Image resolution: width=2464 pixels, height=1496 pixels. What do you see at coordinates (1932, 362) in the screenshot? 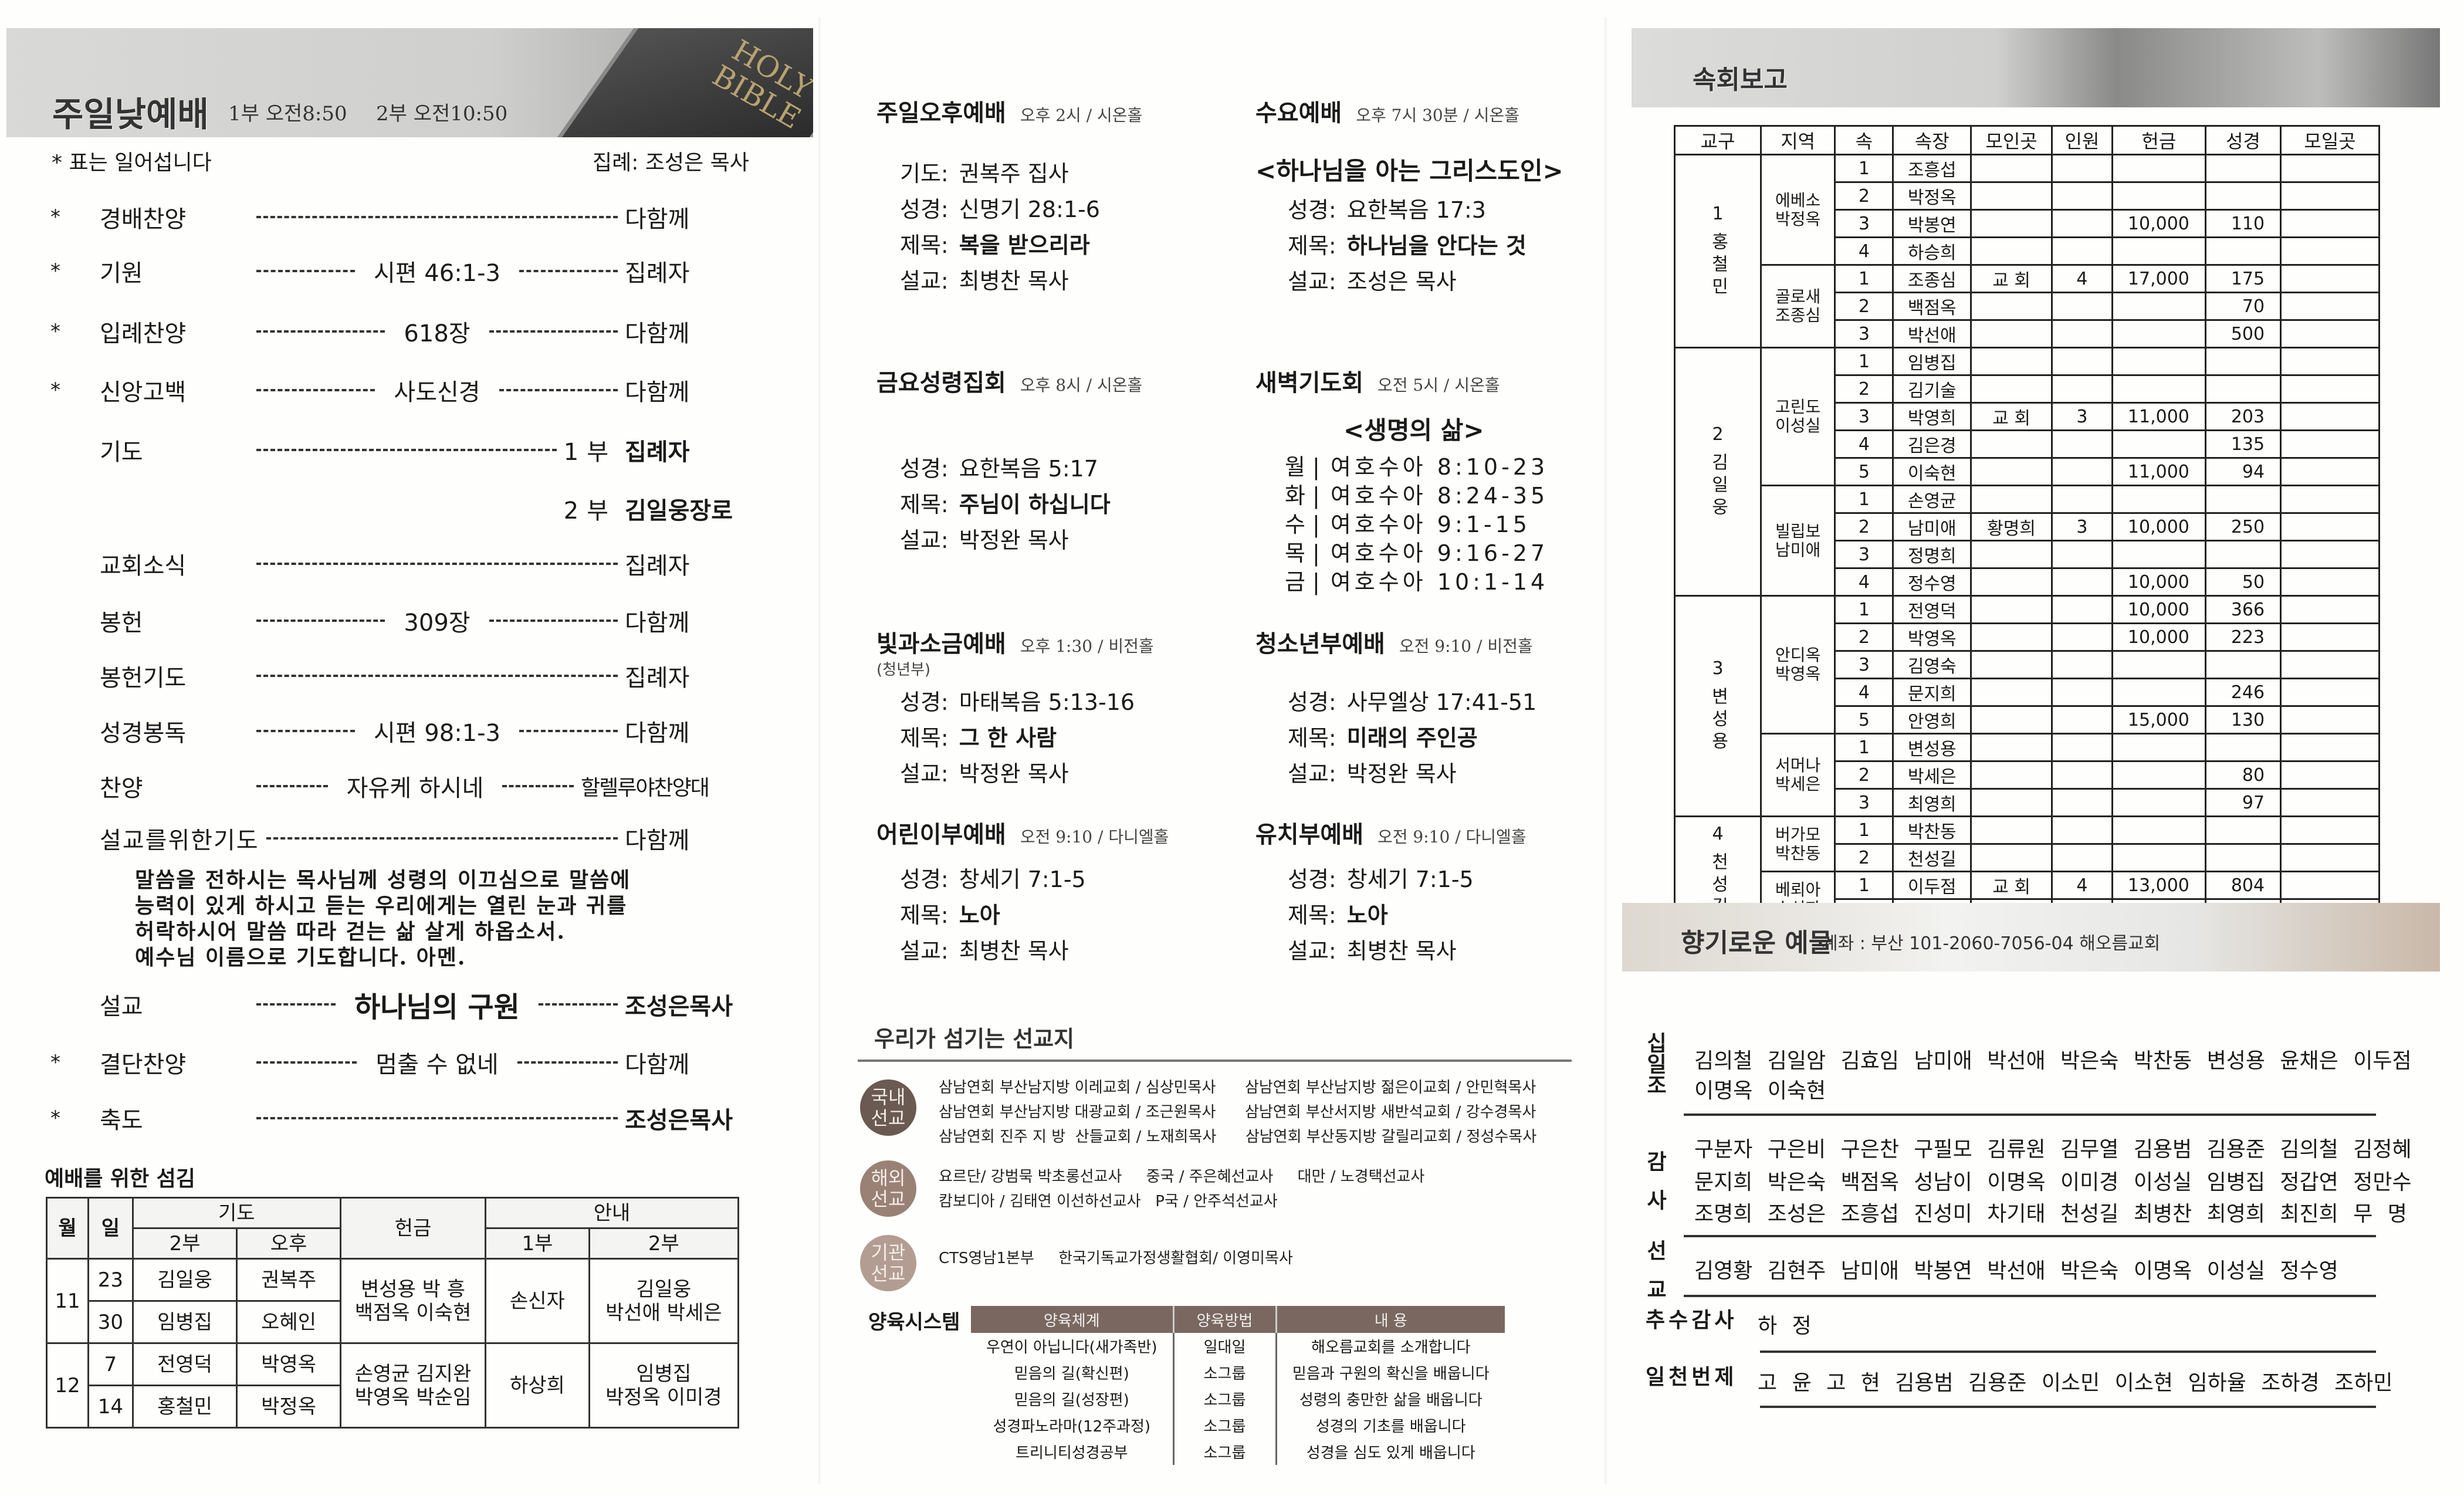
I see `group-leader: 임병집` at bounding box center [1932, 362].